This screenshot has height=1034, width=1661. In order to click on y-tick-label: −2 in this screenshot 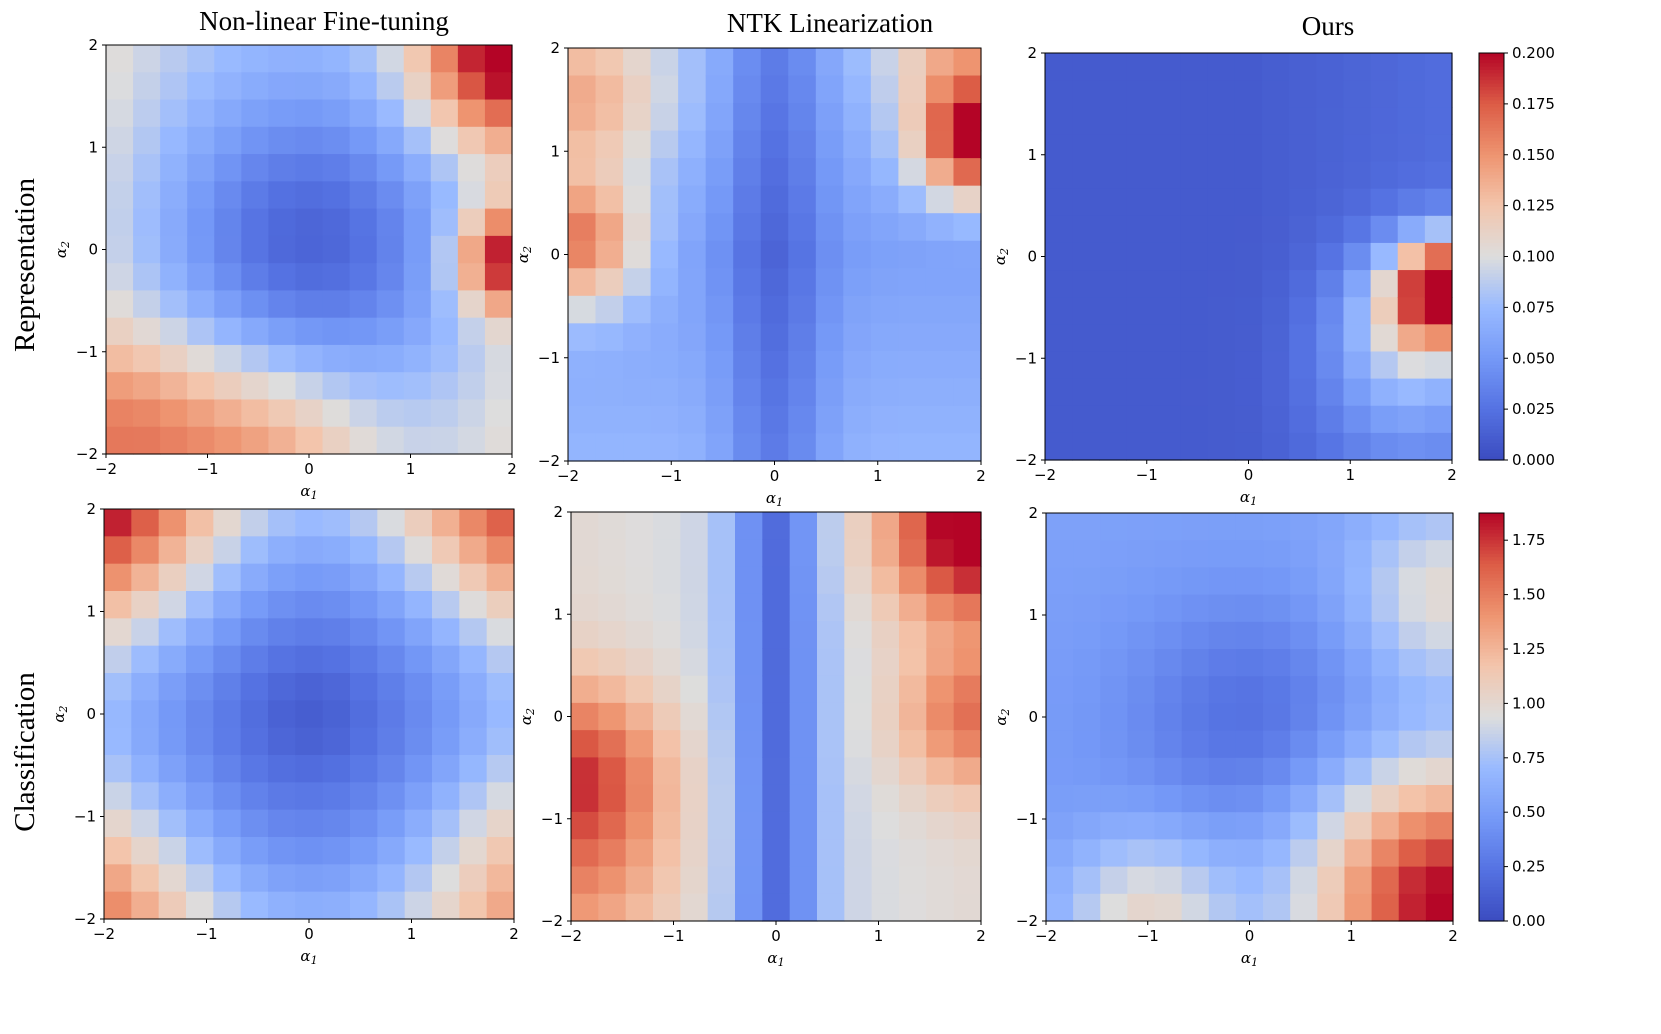, I will do `click(552, 921)`.